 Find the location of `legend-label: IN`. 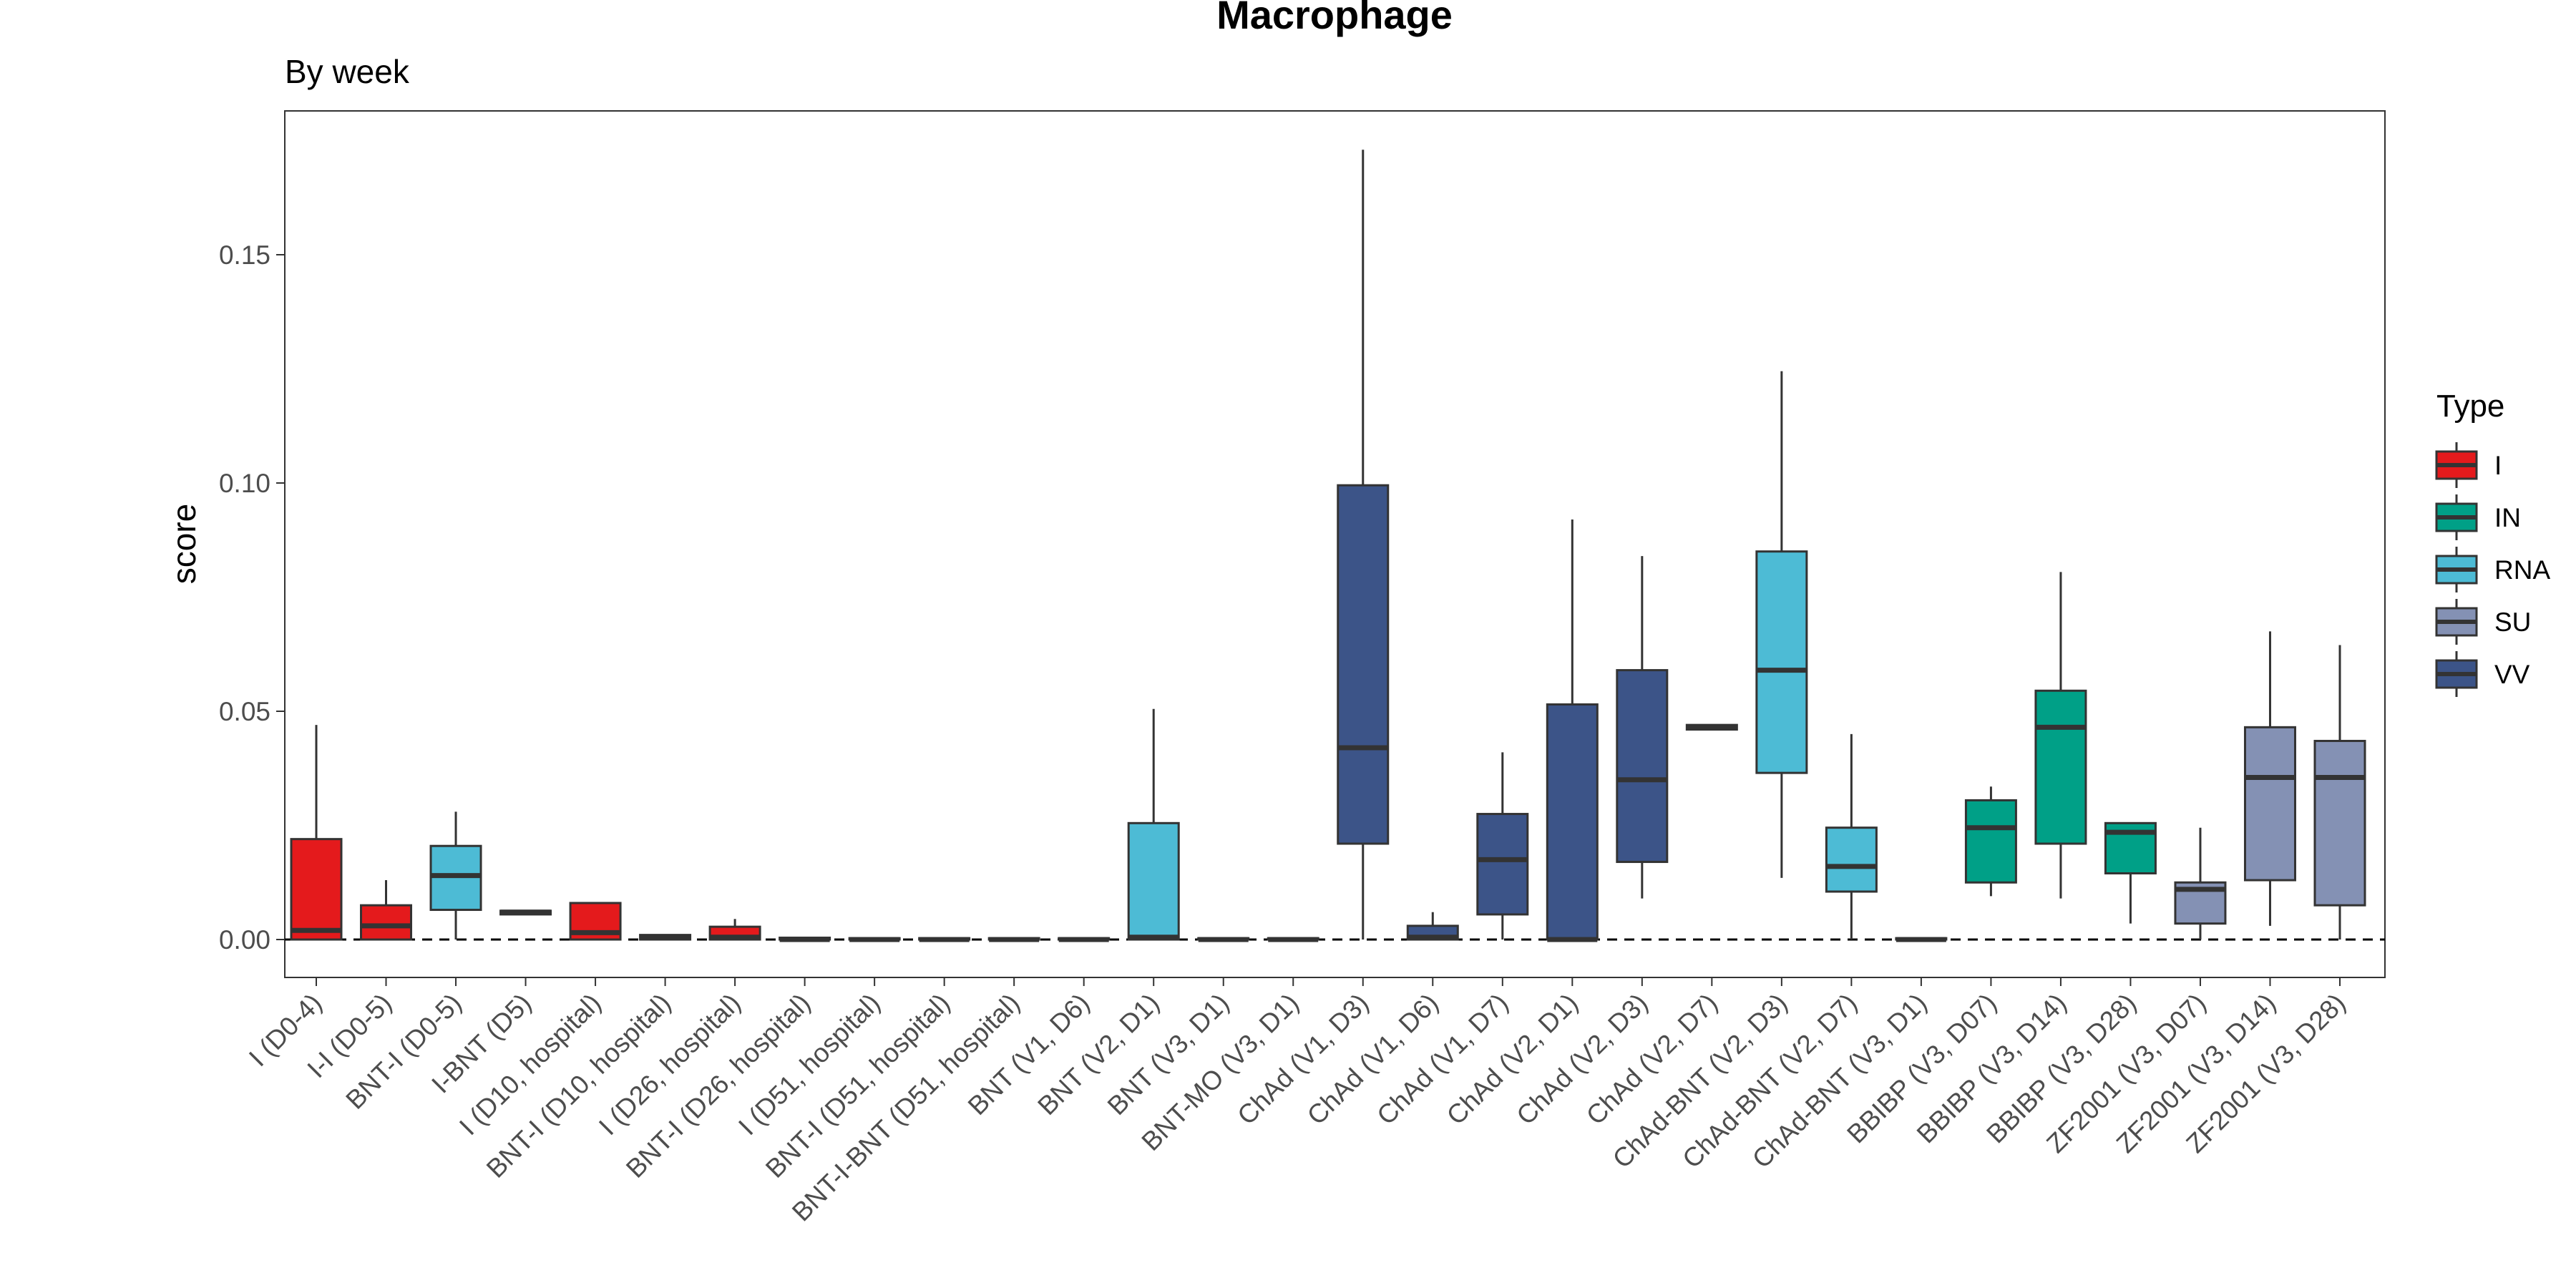

legend-label: IN is located at coordinates (2507, 517).